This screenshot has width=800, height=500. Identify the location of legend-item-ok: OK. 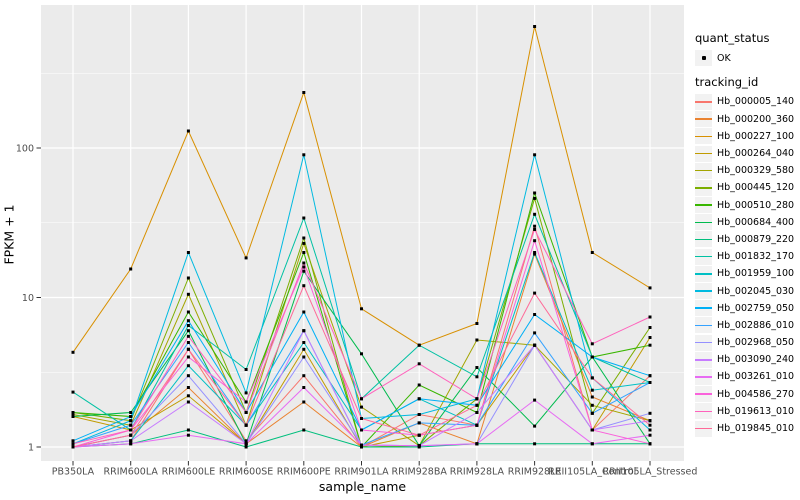
(713, 58).